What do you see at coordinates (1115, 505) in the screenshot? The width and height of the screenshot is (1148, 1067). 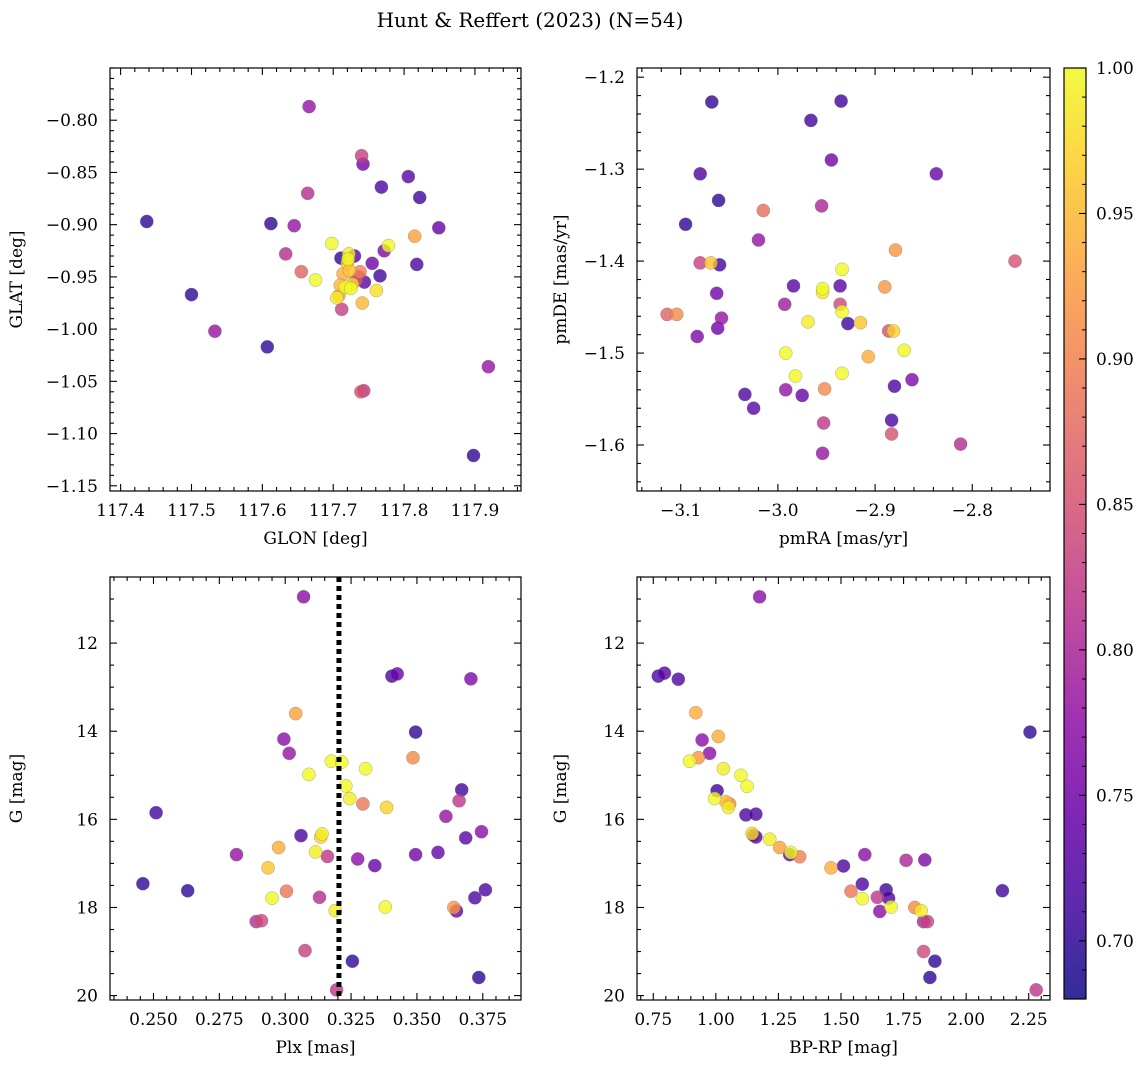 I see `colorbar-tick-label: 0.85` at bounding box center [1115, 505].